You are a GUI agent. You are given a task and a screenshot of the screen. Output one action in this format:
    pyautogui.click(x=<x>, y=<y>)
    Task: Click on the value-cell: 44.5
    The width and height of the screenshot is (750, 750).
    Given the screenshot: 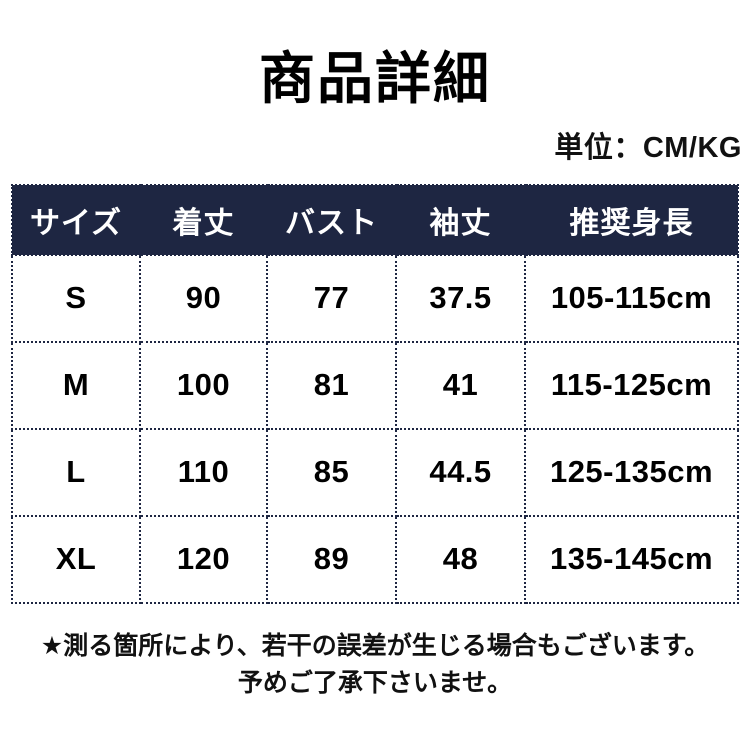 What is the action you would take?
    pyautogui.click(x=460, y=472)
    